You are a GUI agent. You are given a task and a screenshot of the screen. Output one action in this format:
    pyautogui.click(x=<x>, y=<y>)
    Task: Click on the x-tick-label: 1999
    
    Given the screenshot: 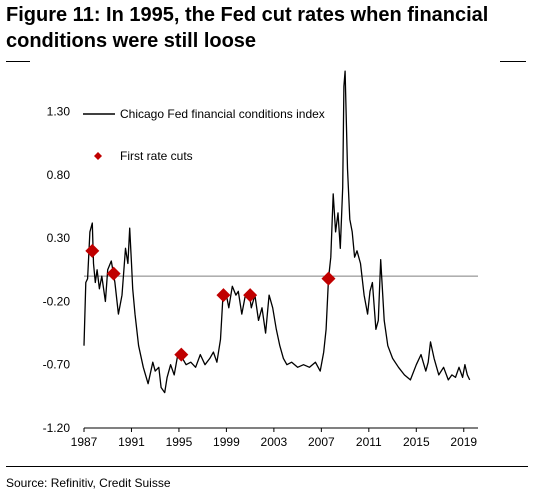 What is the action you would take?
    pyautogui.click(x=226, y=442)
    